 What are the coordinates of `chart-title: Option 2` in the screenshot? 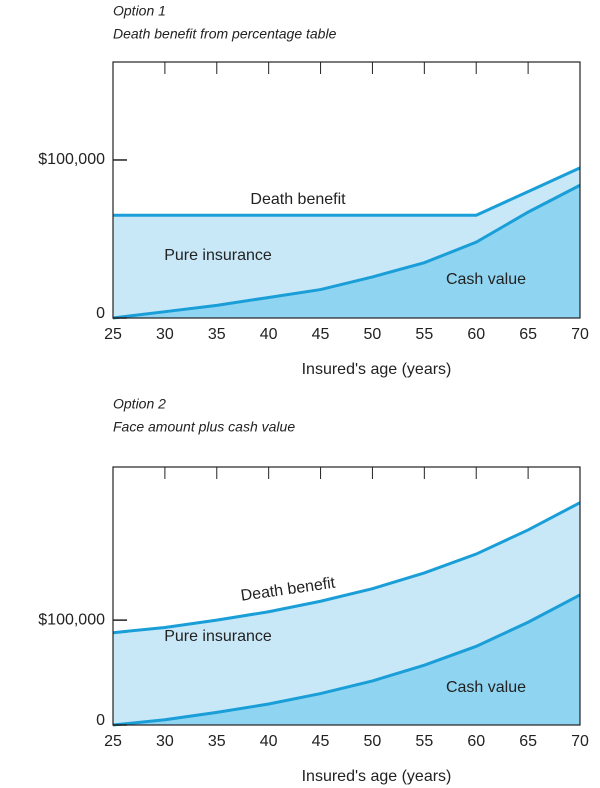 It's located at (139, 404).